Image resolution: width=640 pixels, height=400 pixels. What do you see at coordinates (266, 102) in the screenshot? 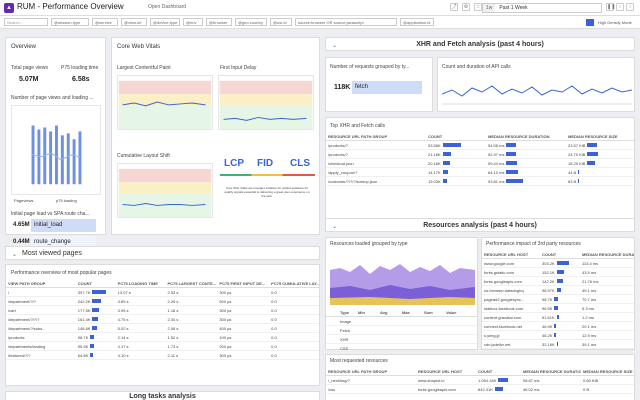
I see `fid-chart` at bounding box center [266, 102].